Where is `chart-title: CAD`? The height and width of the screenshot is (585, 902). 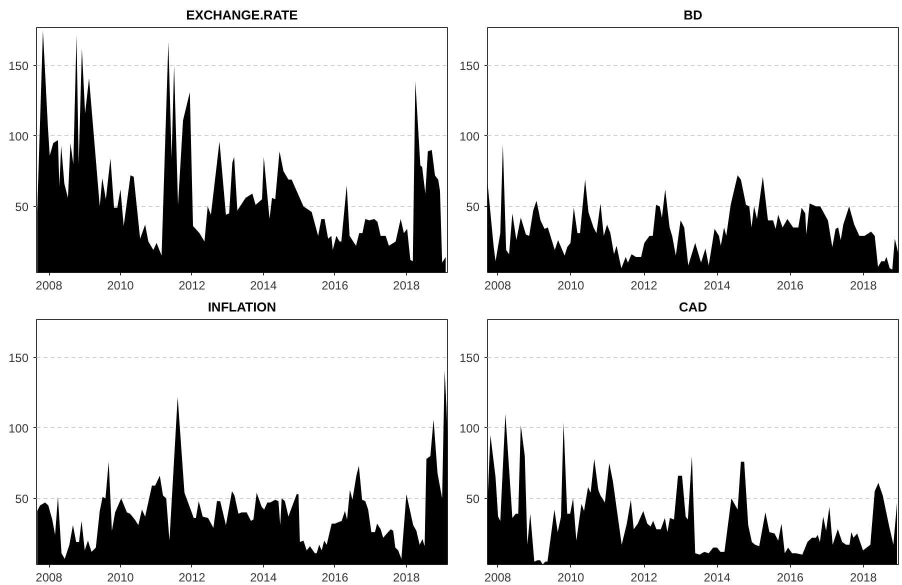 chart-title: CAD is located at coordinates (693, 307).